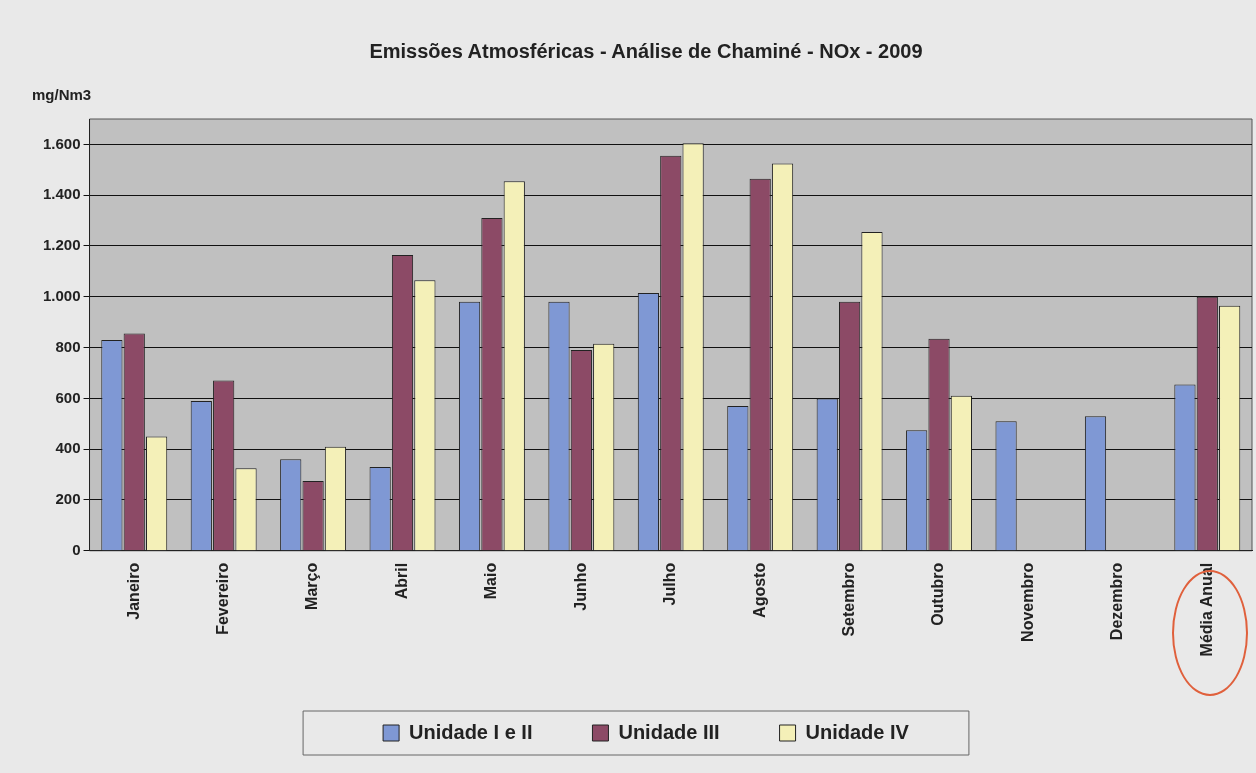 The image size is (1256, 773). Describe the element at coordinates (61, 194) in the screenshot. I see `y-tick-label: 1.400` at that location.